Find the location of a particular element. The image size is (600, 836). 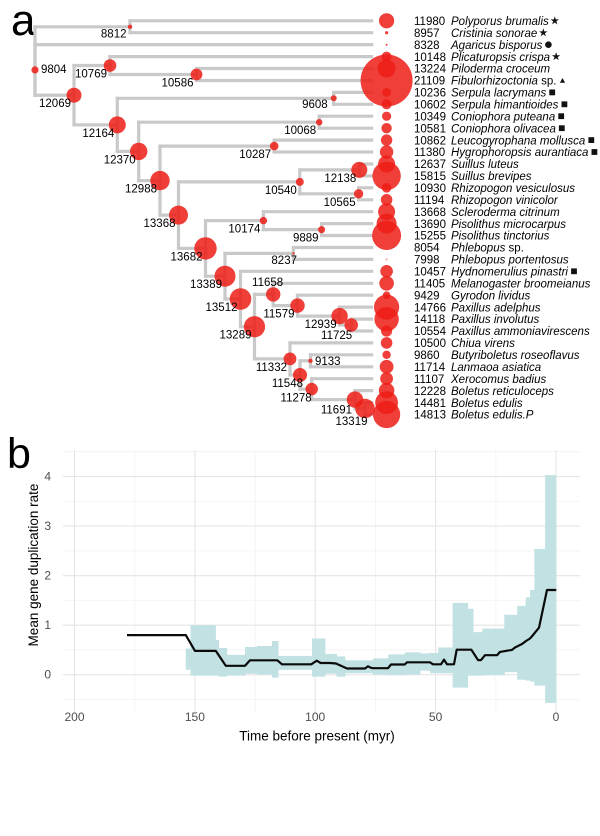

svg-text: 11579 is located at coordinates (278, 315).